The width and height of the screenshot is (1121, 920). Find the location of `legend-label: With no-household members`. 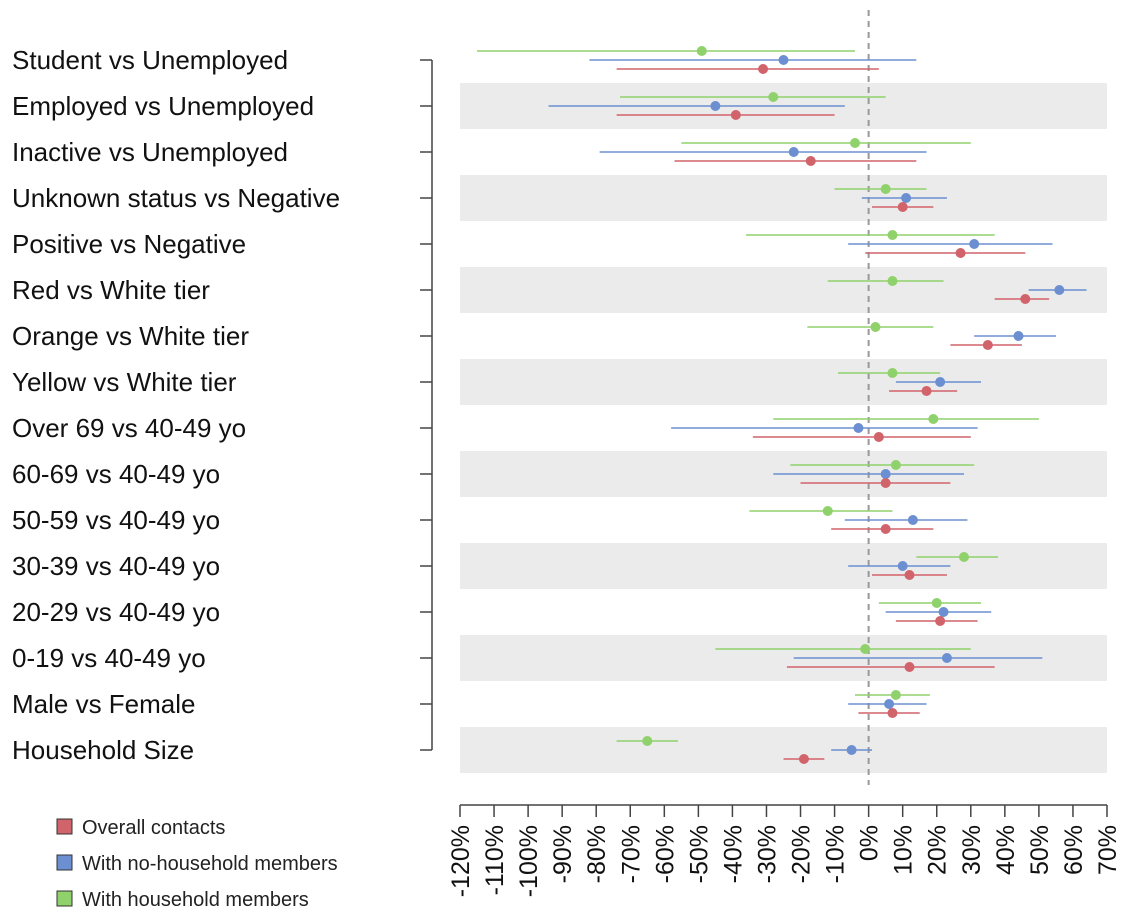

legend-label: With no-household members is located at coordinates (210, 864).